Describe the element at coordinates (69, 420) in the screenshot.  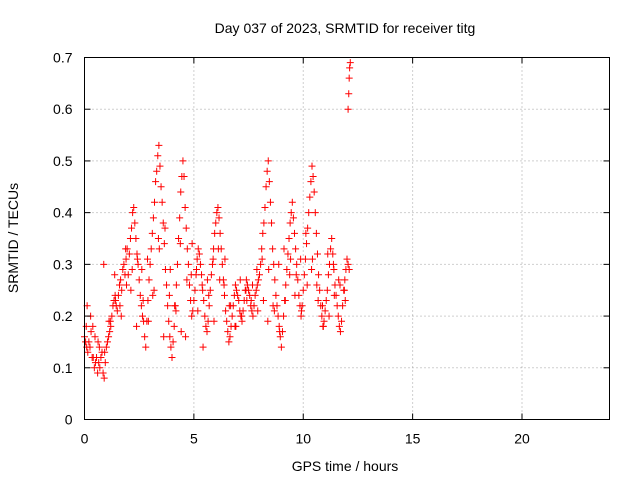
I see `y-tick-label: 0` at that location.